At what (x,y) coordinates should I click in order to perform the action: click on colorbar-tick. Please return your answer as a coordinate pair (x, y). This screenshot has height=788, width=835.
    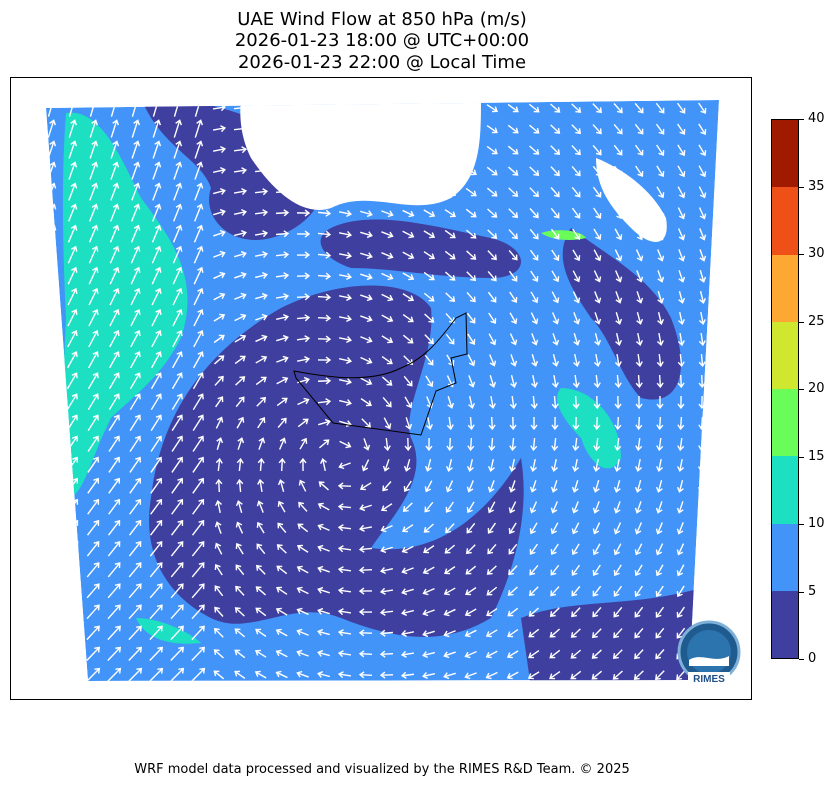
    Looking at the image, I should click on (801, 457).